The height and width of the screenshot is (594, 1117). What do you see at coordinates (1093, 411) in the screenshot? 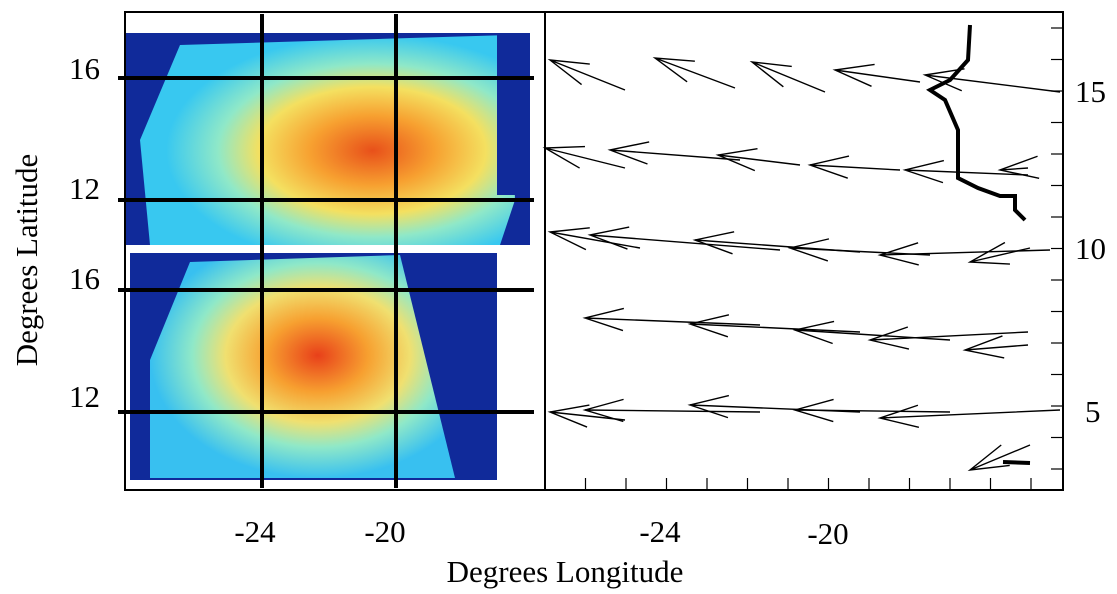
I see `y-tick-label: 5` at bounding box center [1093, 411].